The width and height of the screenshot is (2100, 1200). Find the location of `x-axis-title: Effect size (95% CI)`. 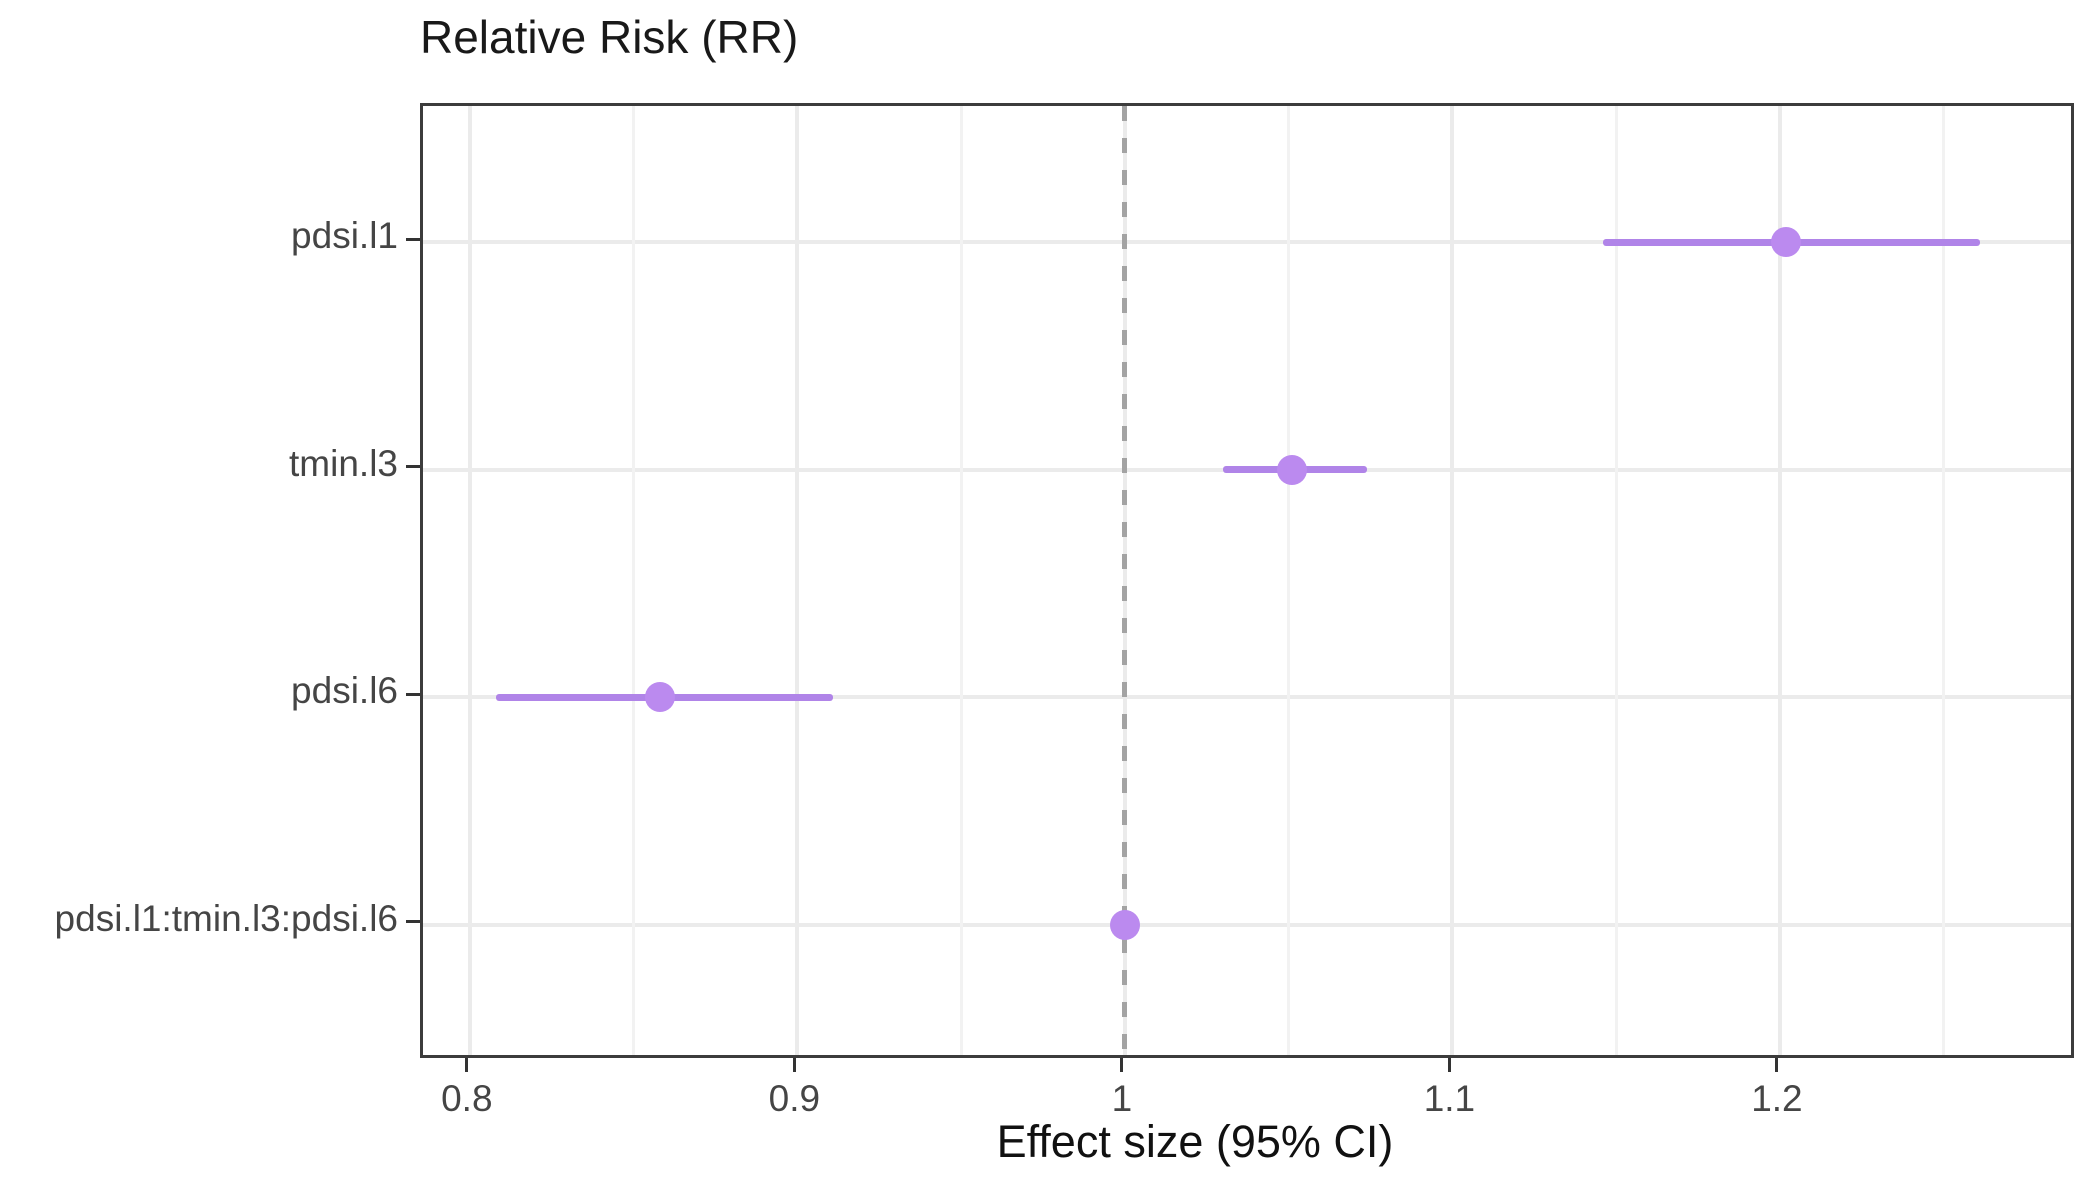

x-axis-title: Effect size (95% CI) is located at coordinates (1195, 1141).